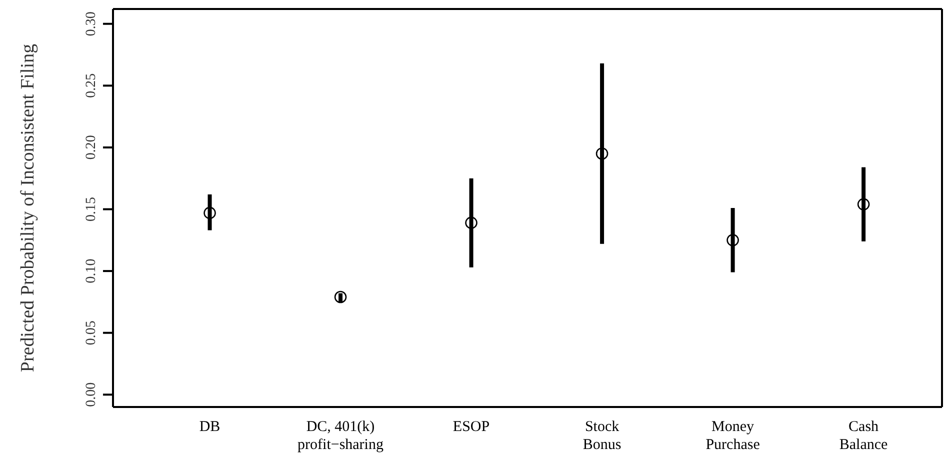 This screenshot has height=461, width=950. What do you see at coordinates (91, 147) in the screenshot?
I see `y-tick-label: 0.20` at bounding box center [91, 147].